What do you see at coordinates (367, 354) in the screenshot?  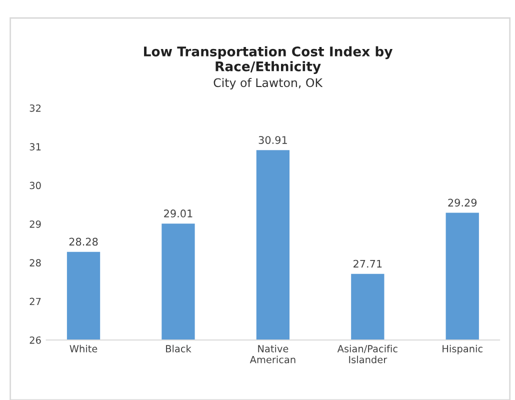 I see `x-tick-label: Asian/Pacific Islander` at bounding box center [367, 354].